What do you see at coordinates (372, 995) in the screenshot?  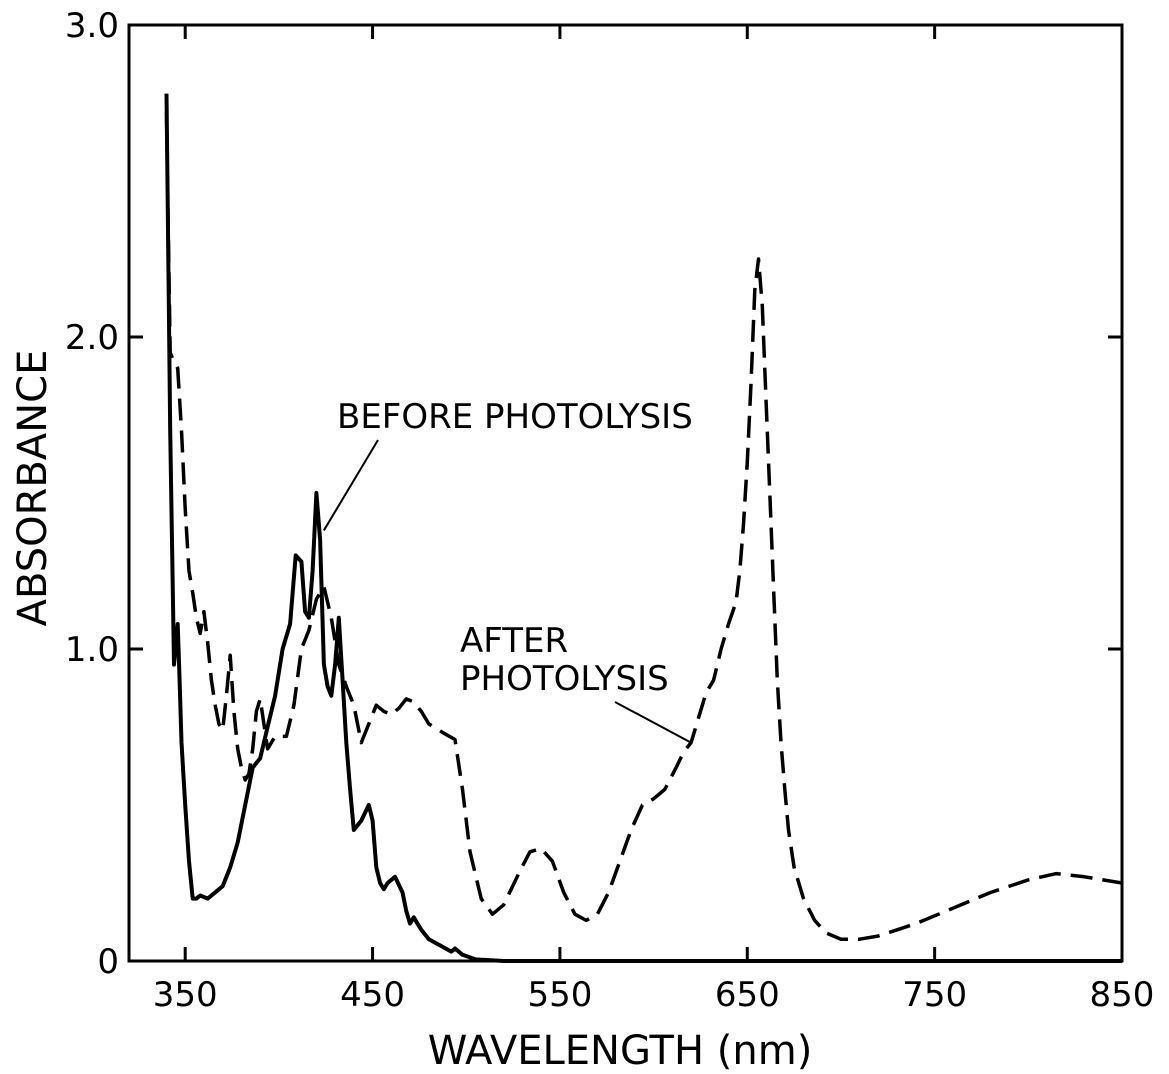 I see `x-tick-label: 450` at bounding box center [372, 995].